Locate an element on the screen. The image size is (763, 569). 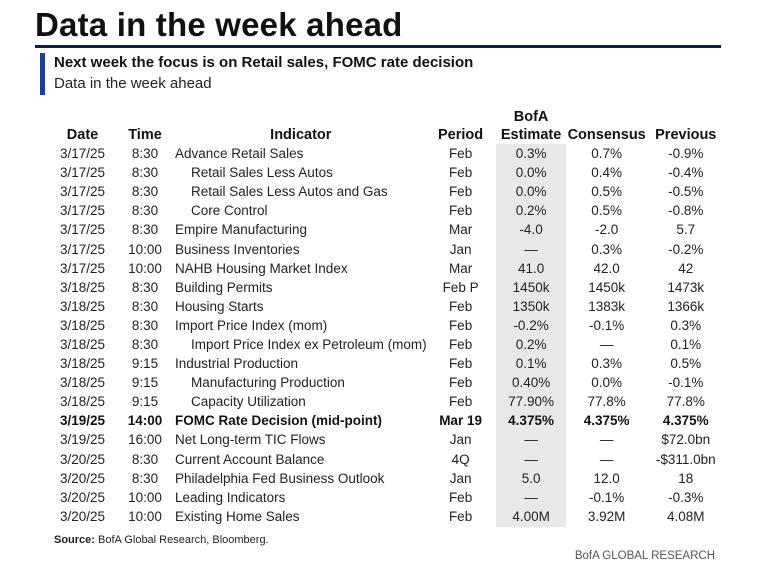
header-previous: Previous is located at coordinates (686, 135).